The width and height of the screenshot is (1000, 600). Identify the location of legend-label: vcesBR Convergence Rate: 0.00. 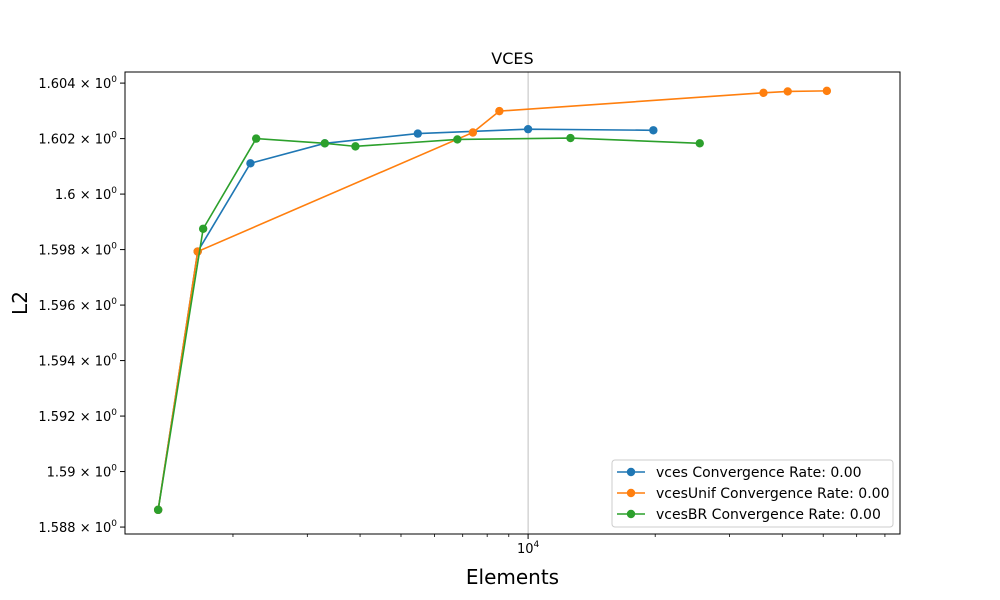
(768, 515).